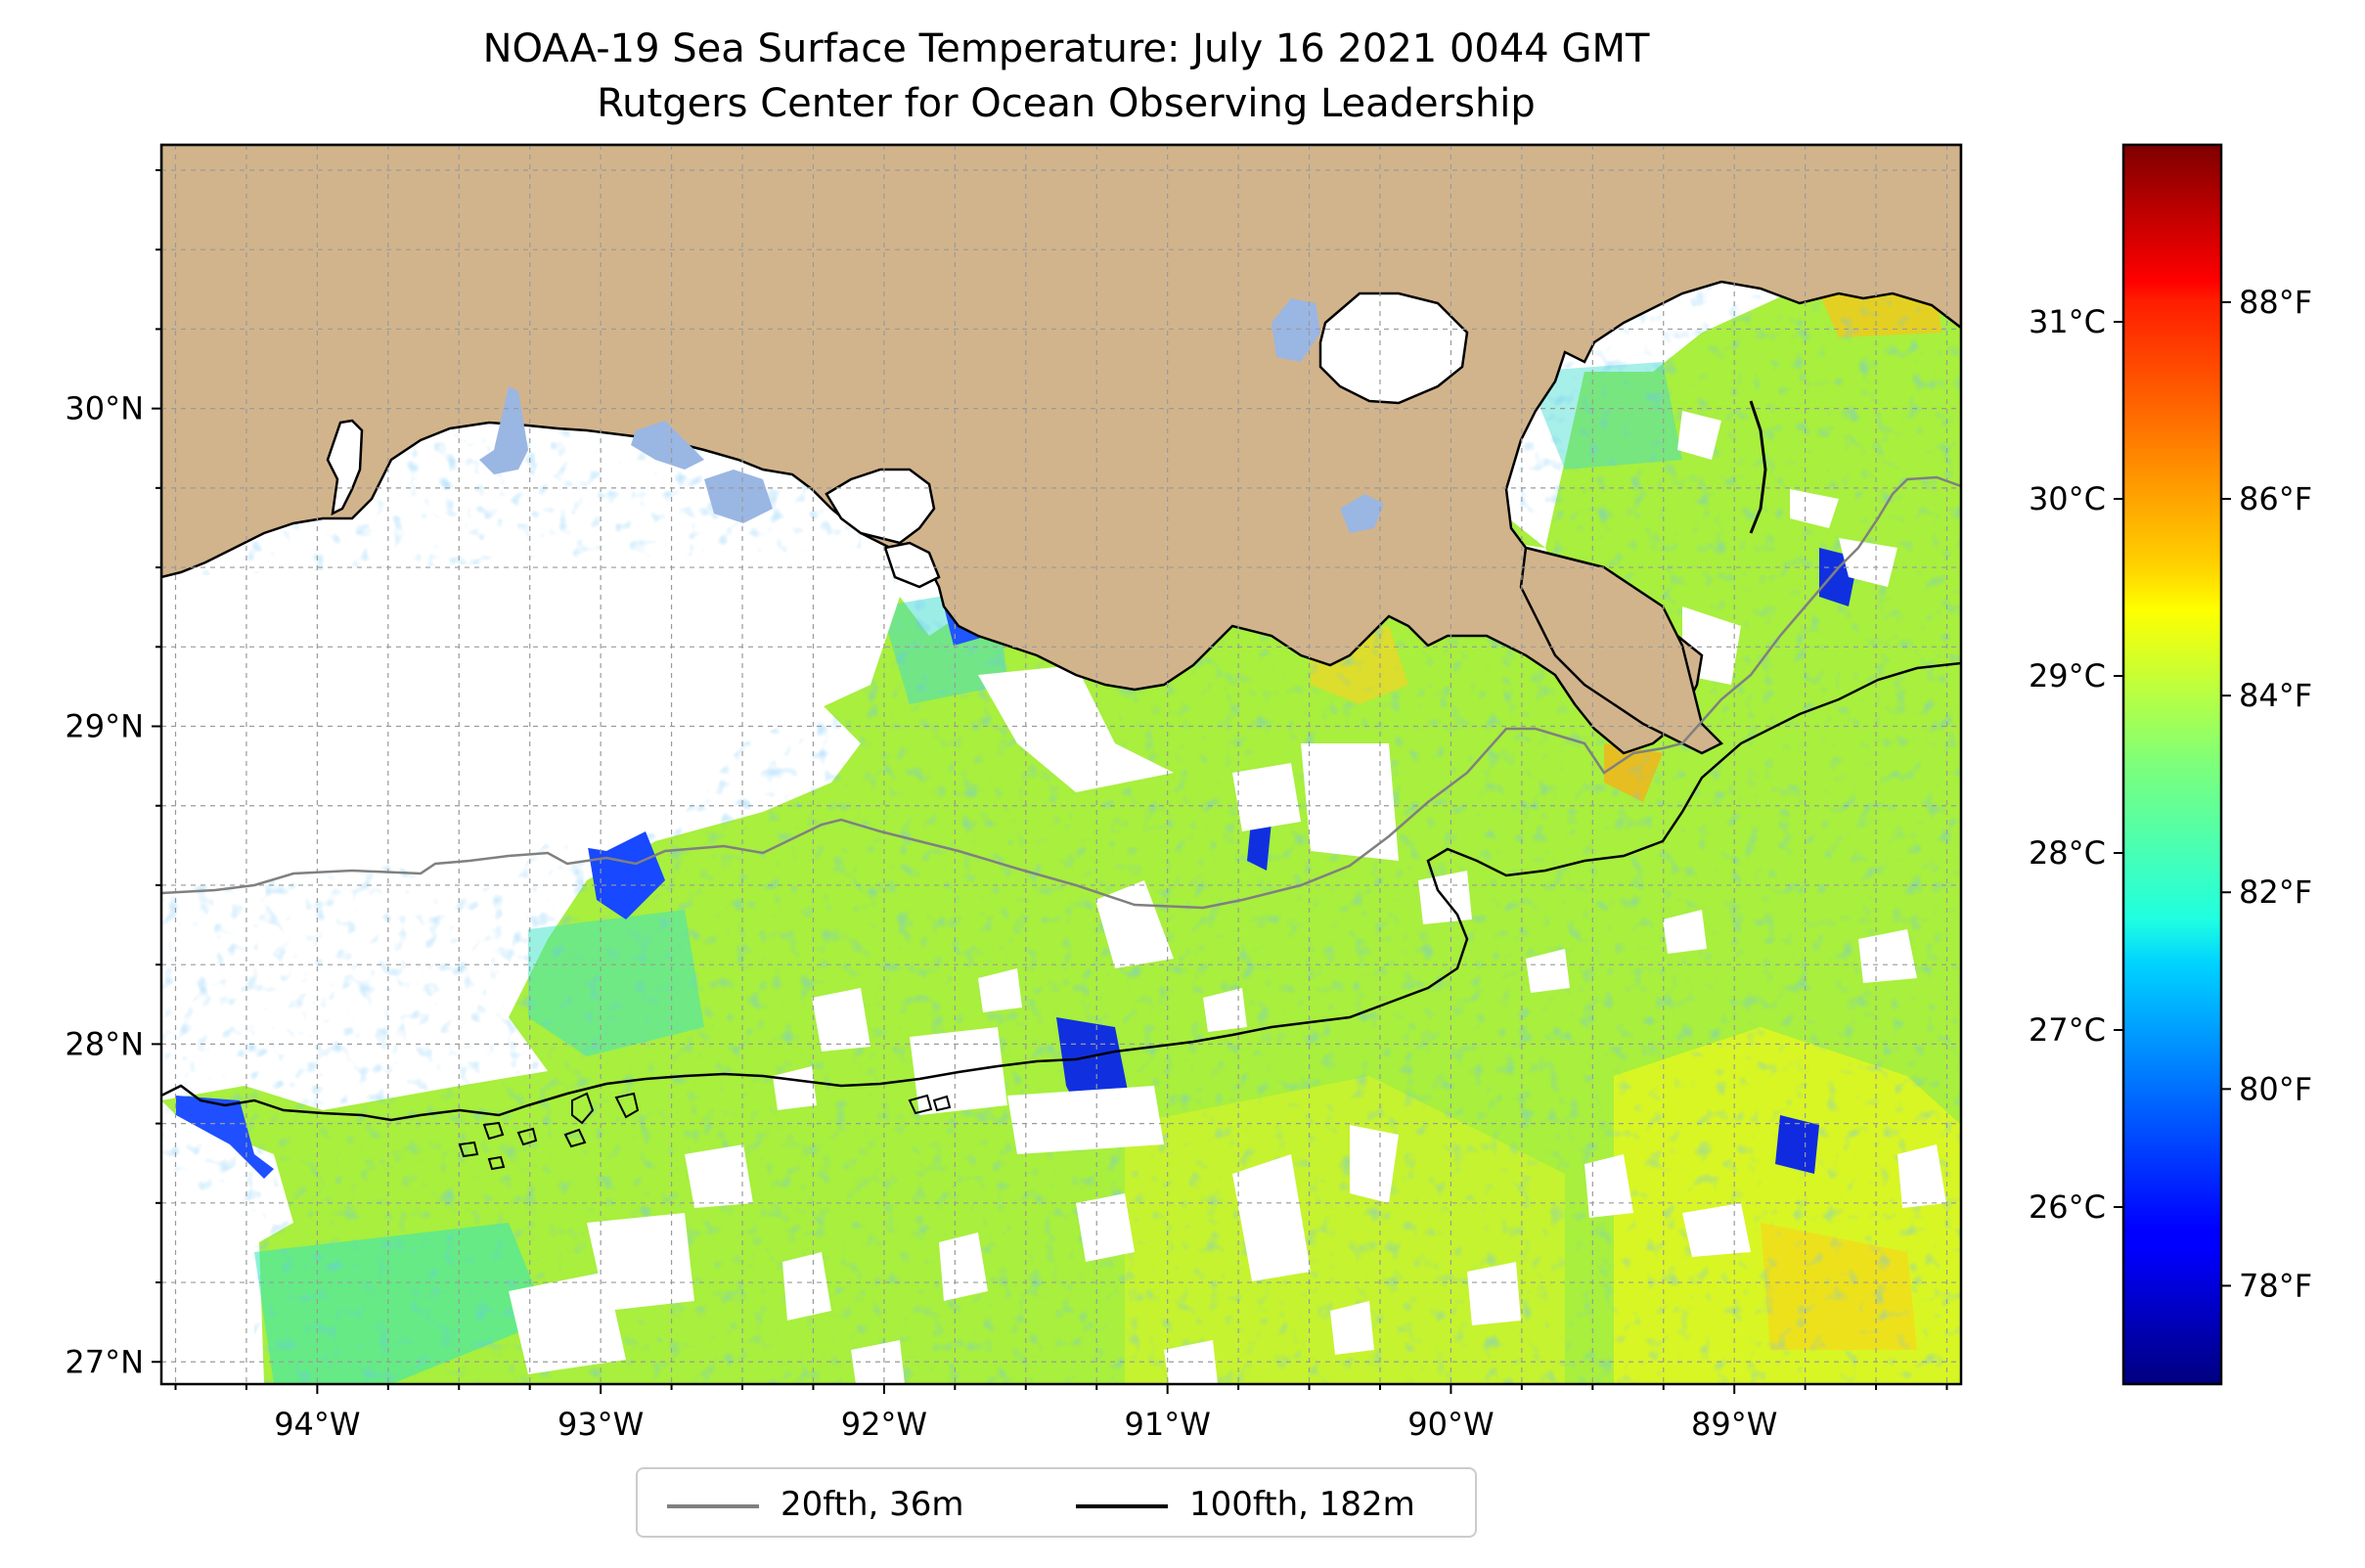 The height and width of the screenshot is (1568, 2365). I want to click on latitude-axis: 30°N 29°N 28°N 27°N, so click(113, 774).